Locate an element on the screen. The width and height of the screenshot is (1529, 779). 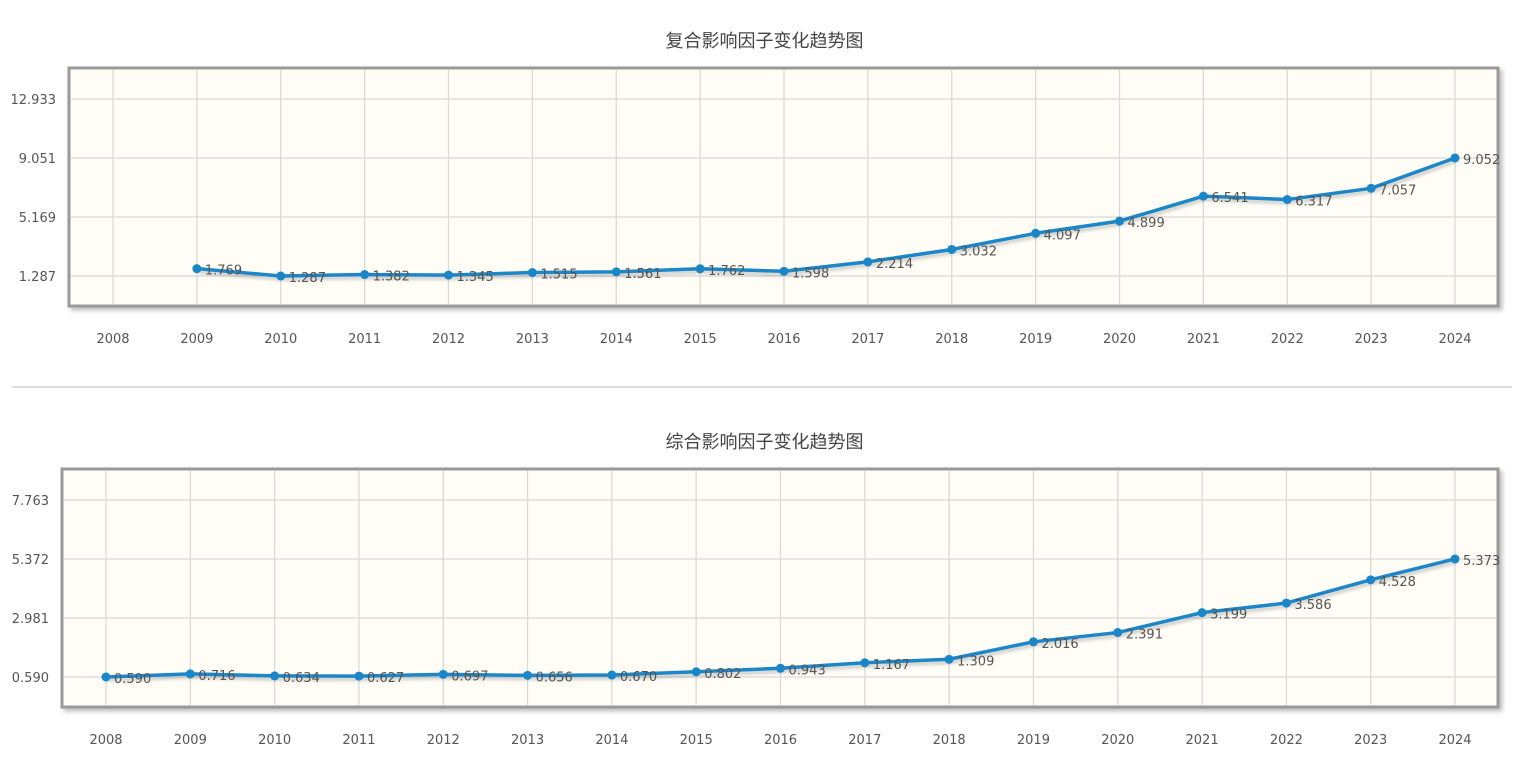
x-axis-tick-label: 2018 is located at coordinates (951, 339).